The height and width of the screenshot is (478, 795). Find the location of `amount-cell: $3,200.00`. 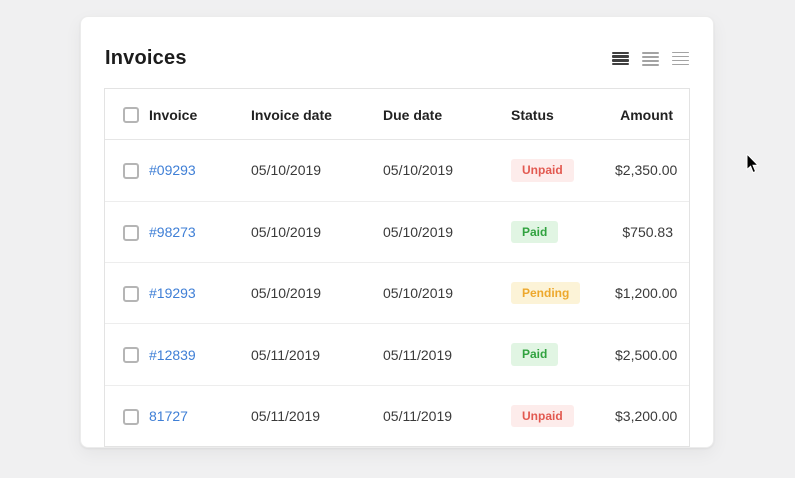

amount-cell: $3,200.00 is located at coordinates (646, 416).